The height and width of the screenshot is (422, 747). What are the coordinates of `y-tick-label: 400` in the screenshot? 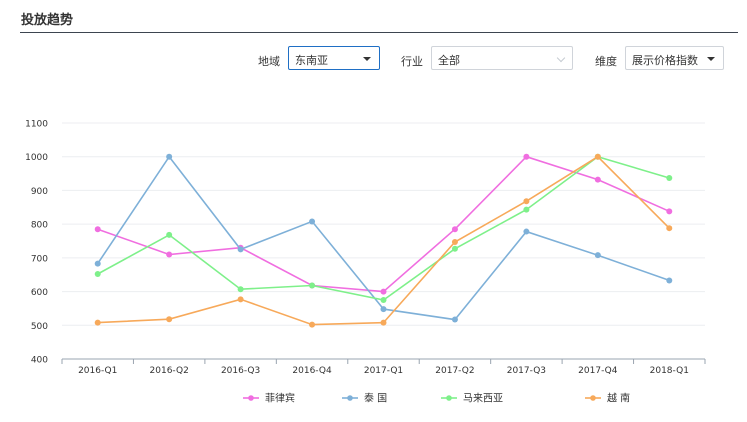 It's located at (39, 361).